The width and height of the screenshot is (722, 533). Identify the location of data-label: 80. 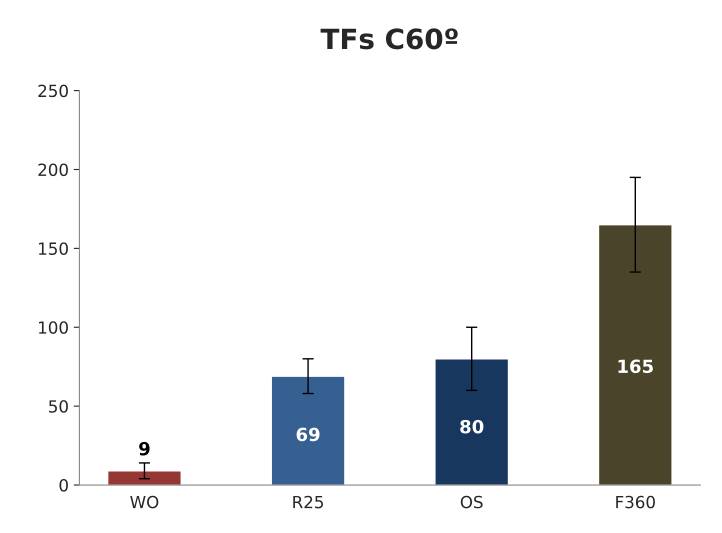
(472, 427).